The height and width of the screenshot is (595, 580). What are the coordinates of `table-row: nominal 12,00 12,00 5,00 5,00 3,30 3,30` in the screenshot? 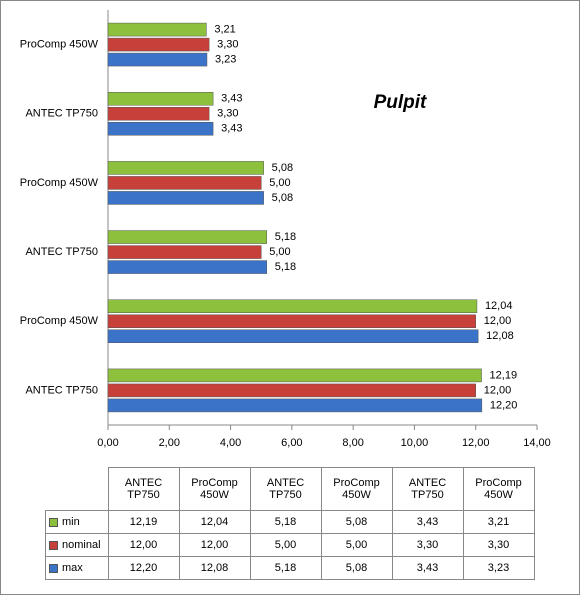 It's located at (290, 545).